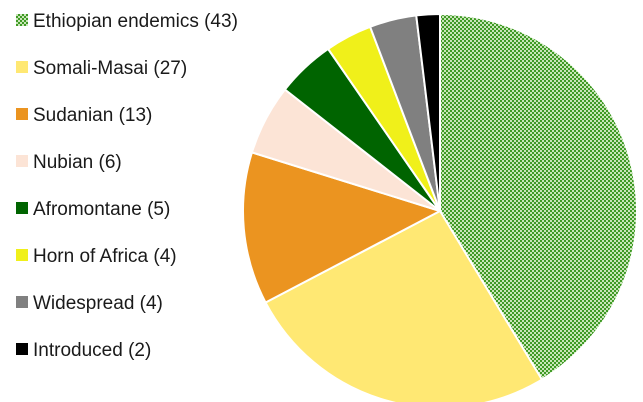 The image size is (643, 402). What do you see at coordinates (110, 68) in the screenshot?
I see `legend-label: Somali-Masai (27)` at bounding box center [110, 68].